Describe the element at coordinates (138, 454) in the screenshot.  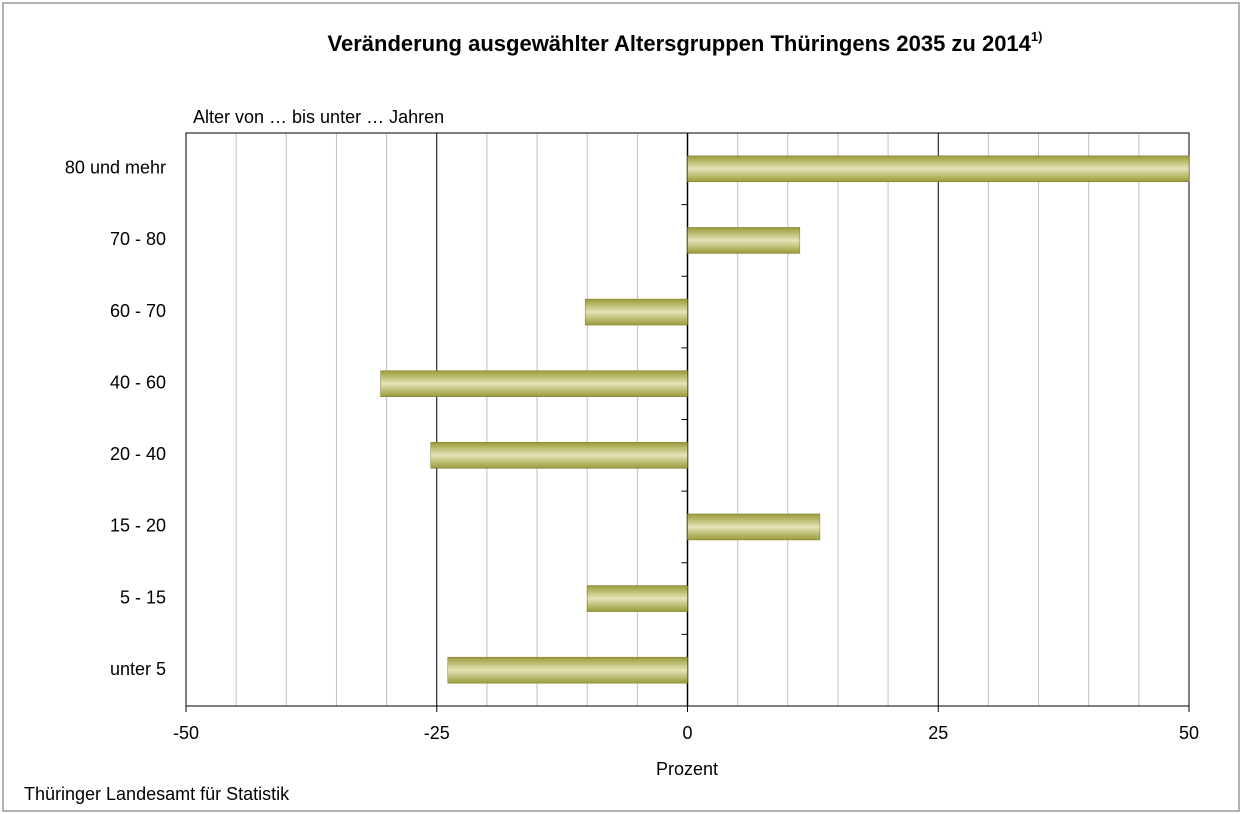
I see `y-tick-label: 20 - 40` at that location.